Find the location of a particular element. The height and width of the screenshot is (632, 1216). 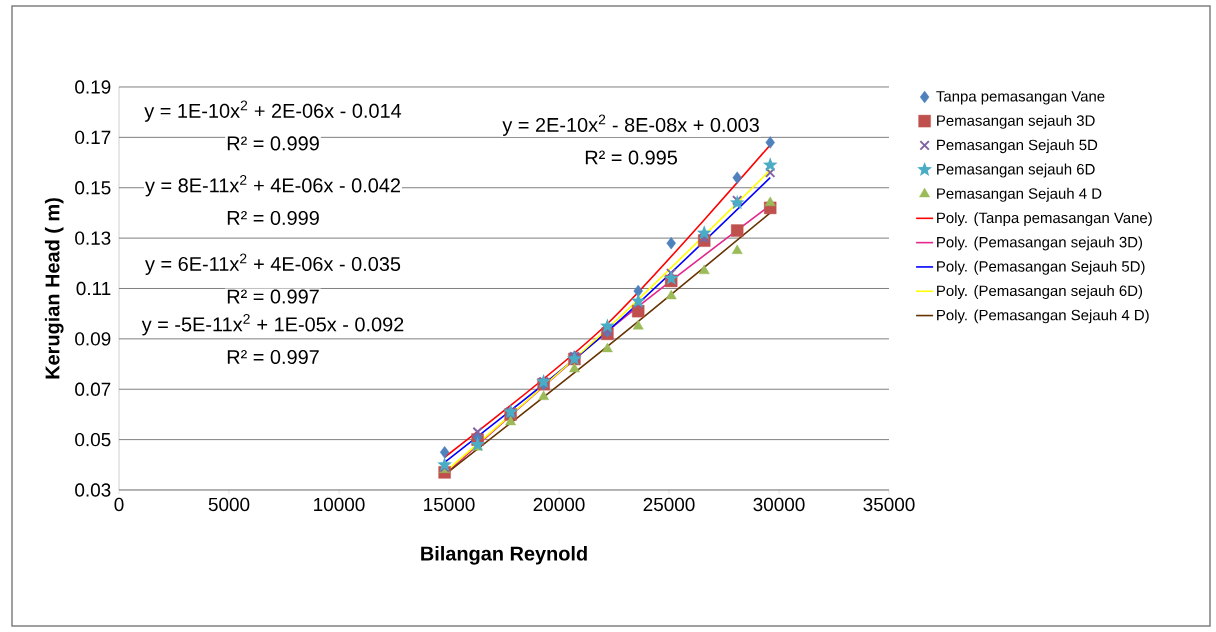

x-tick-label: 0 is located at coordinates (119, 504).